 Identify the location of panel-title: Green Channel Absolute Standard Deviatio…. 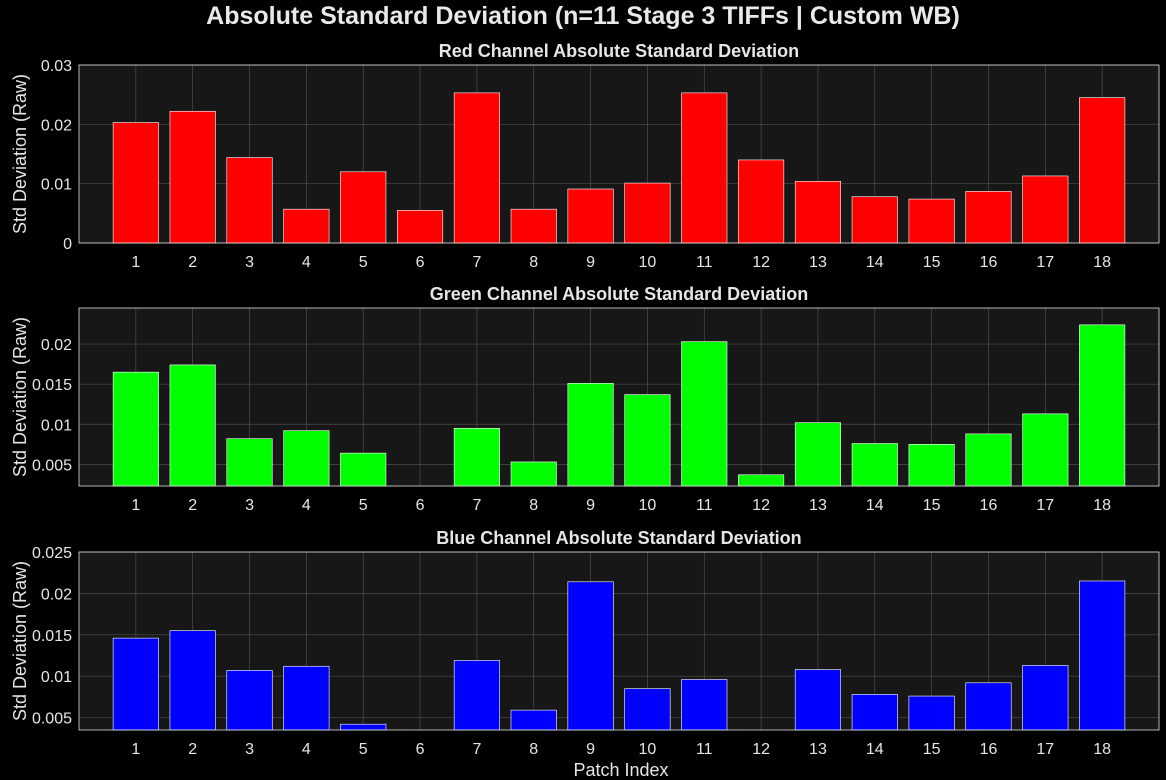
(619, 294).